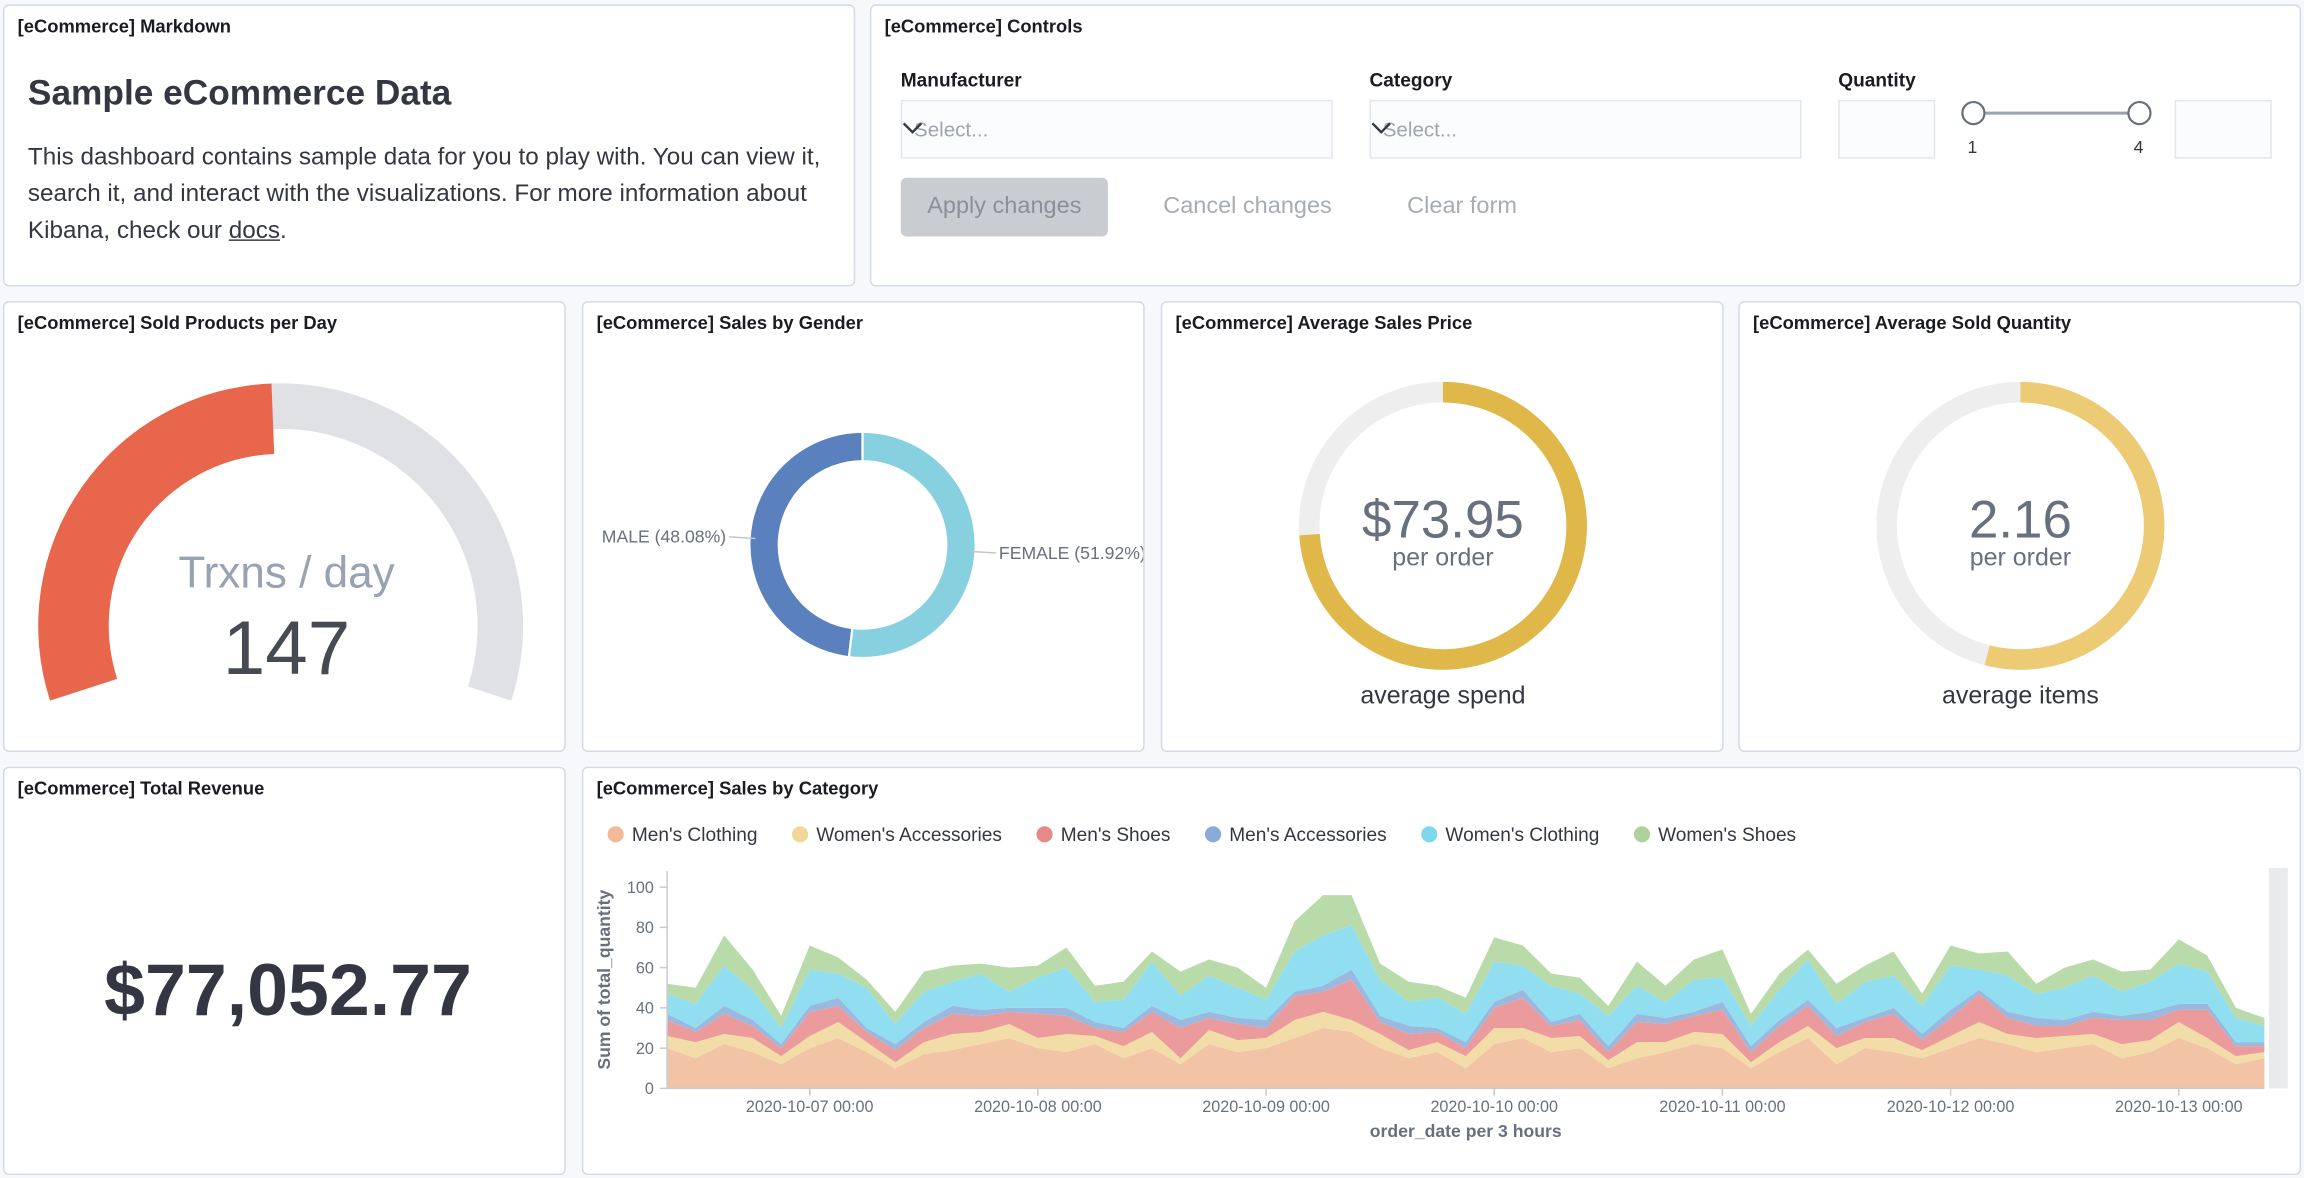 This screenshot has width=2304, height=1178. I want to click on pie-chart: MALE (48.08%) FEMALE (51.92%), so click(873, 545).